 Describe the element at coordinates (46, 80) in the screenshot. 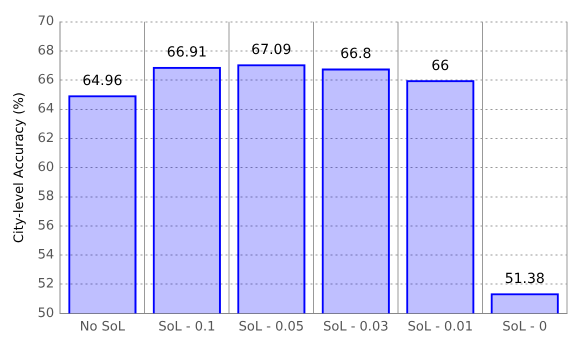

I see `y-tick-label: 66` at that location.